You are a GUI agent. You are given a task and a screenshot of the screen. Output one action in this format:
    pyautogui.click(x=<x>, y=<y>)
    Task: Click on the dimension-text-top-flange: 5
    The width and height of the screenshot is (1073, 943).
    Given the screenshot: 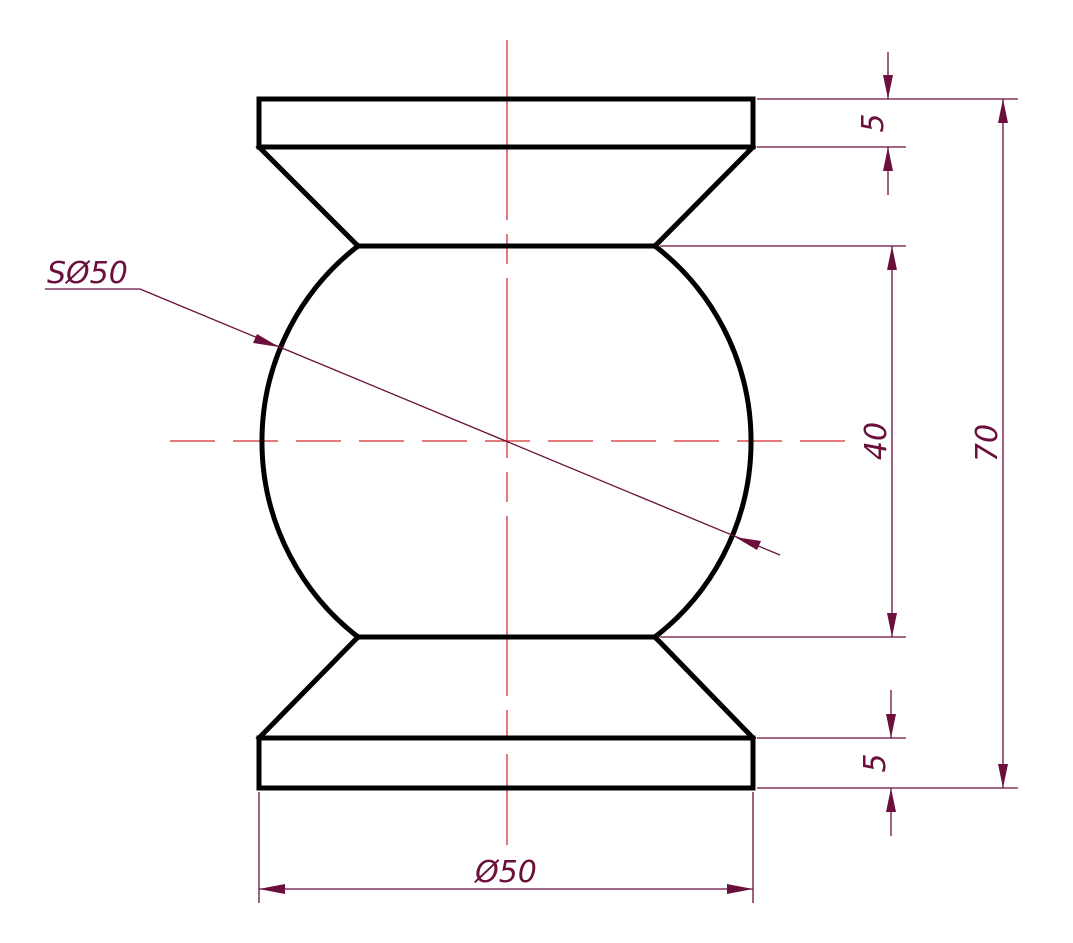 What is the action you would take?
    pyautogui.click(x=873, y=122)
    